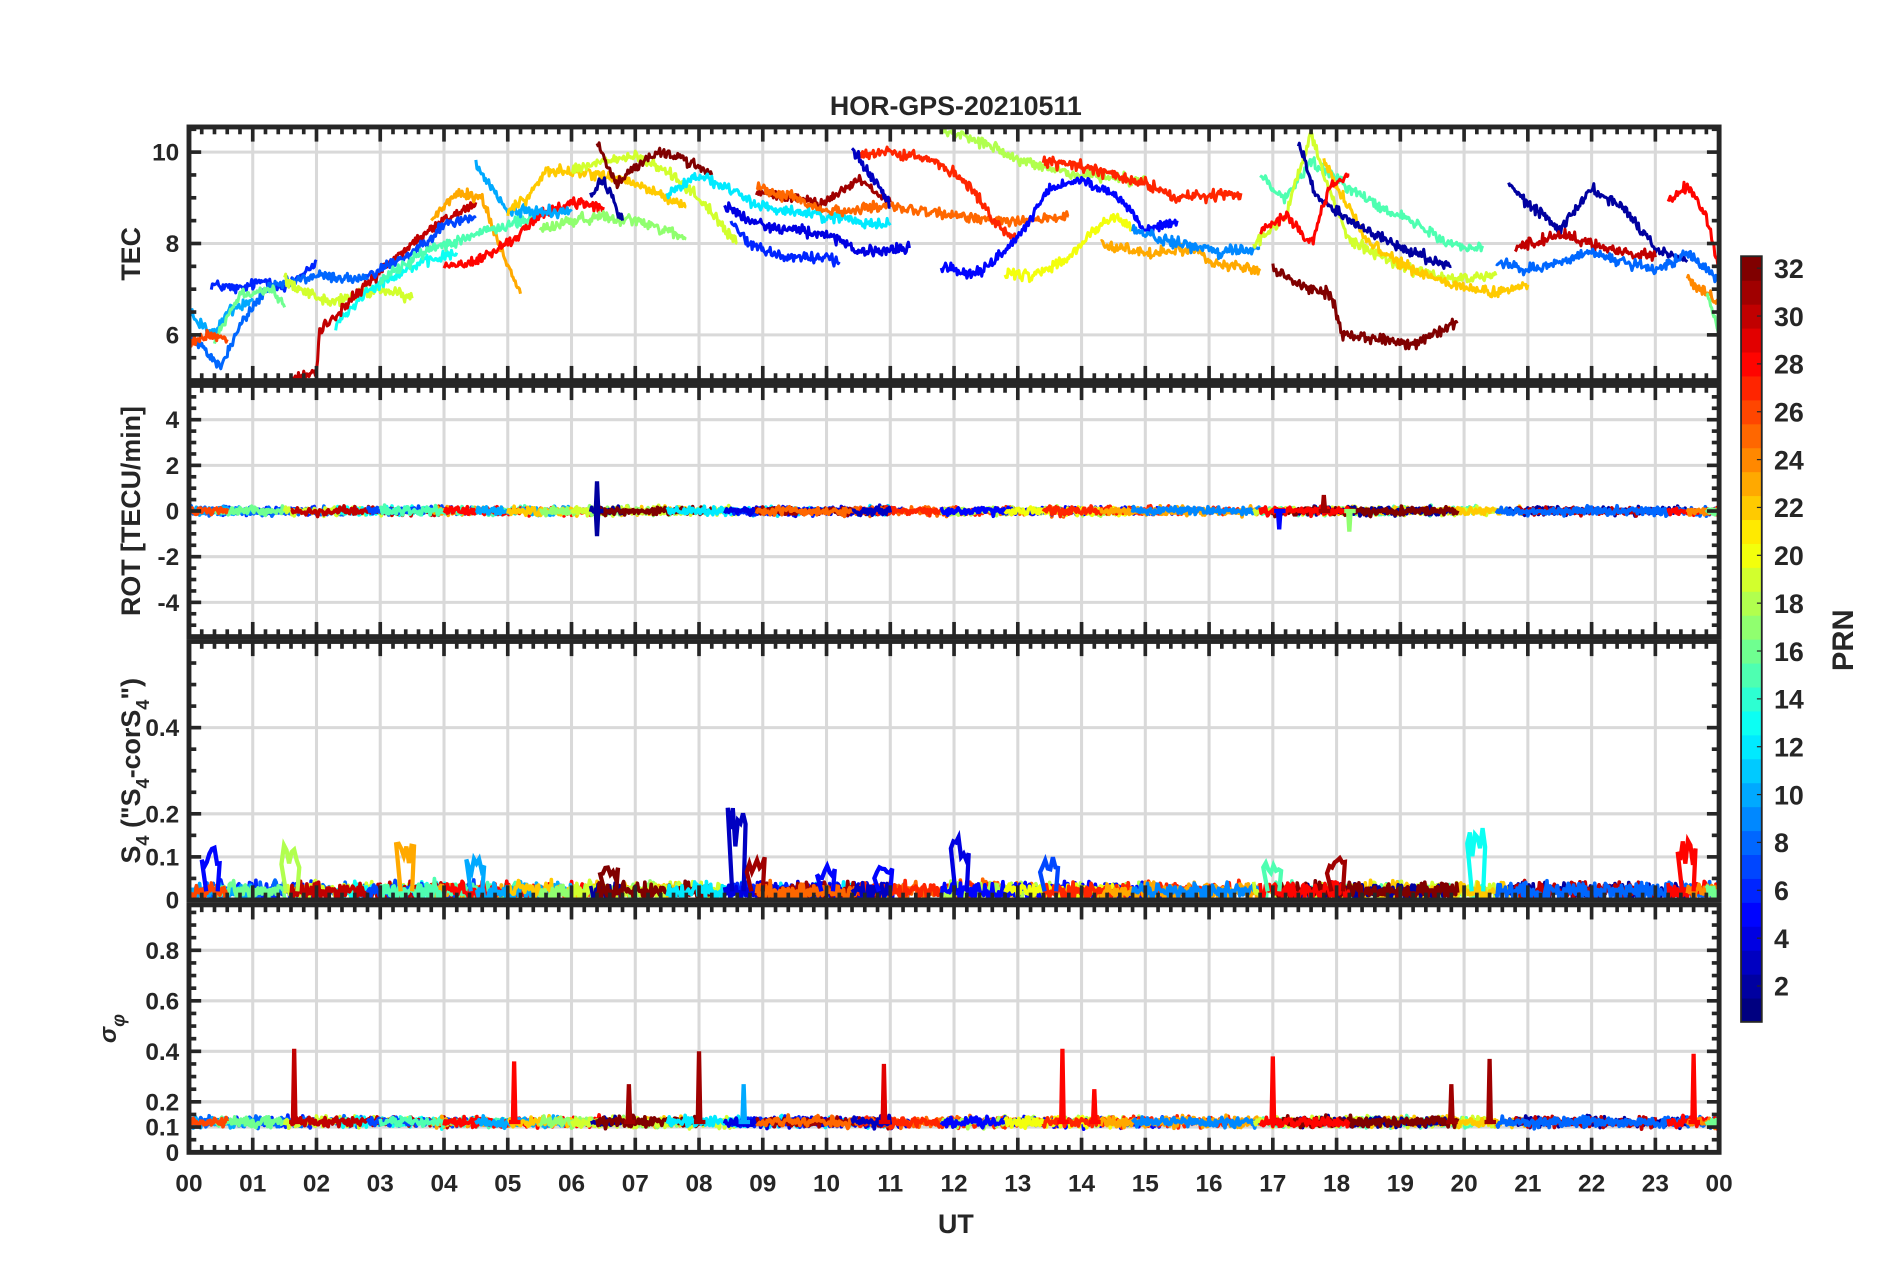 The height and width of the screenshot is (1272, 1902). I want to click on y-tick-label: 0.4, so click(162, 1052).